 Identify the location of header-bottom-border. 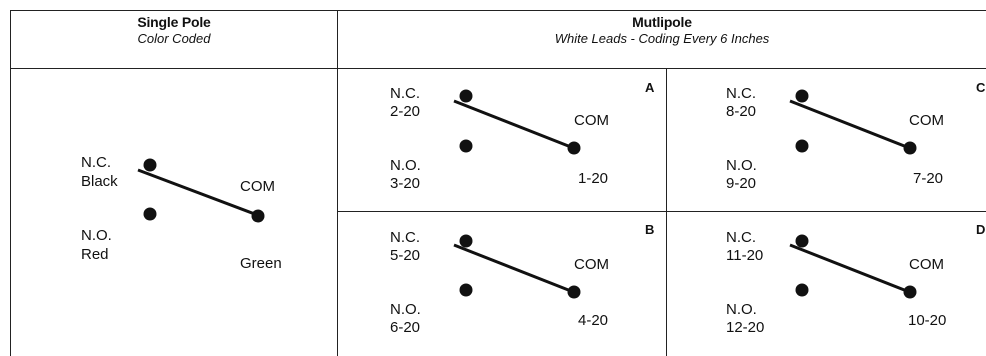
(498, 68).